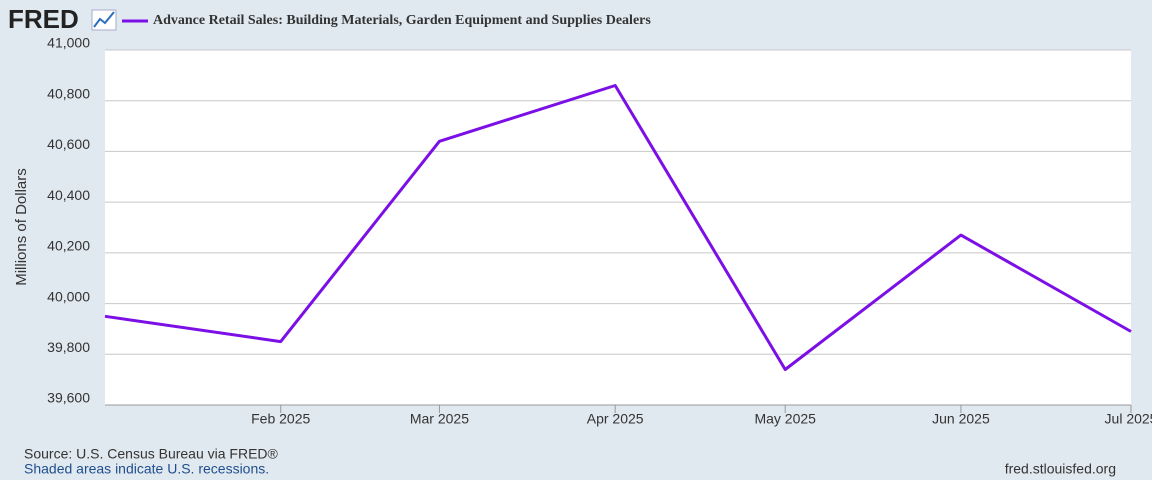  I want to click on x-tick-label: Feb 2025, so click(280, 419).